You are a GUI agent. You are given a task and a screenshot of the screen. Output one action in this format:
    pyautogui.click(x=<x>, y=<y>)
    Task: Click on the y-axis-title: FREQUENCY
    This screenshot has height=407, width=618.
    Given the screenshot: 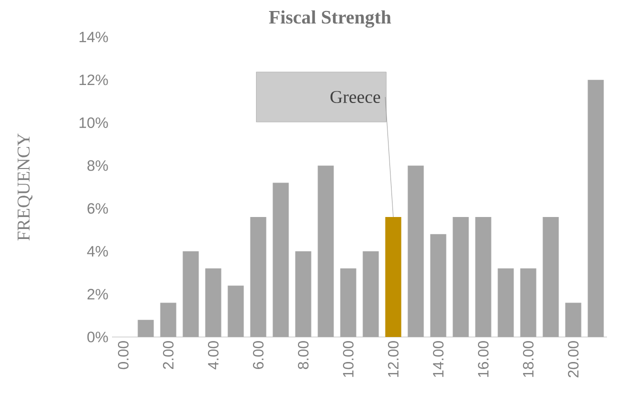 What is the action you would take?
    pyautogui.click(x=25, y=186)
    